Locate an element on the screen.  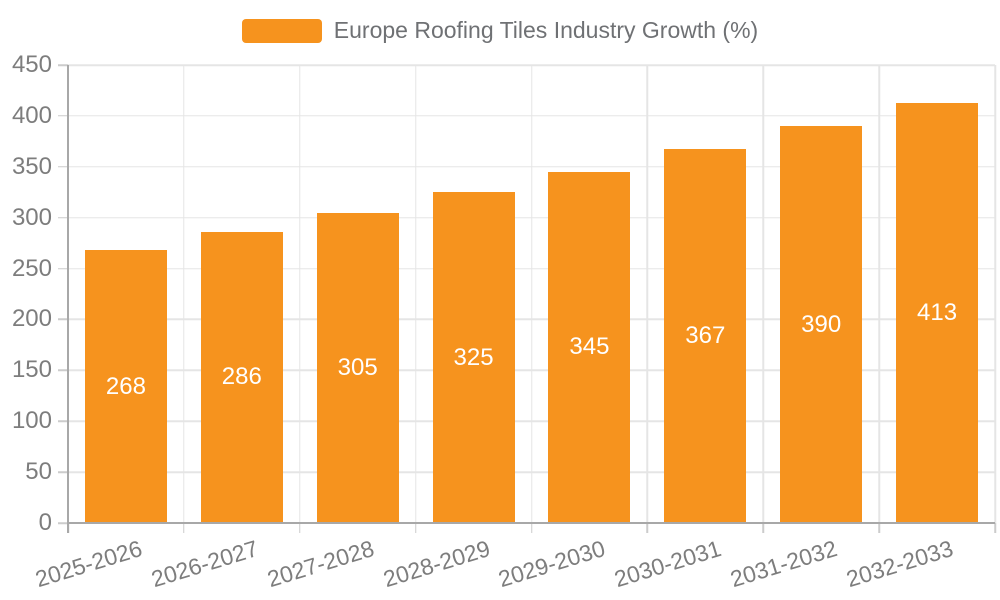
bar: 305 is located at coordinates (357, 367).